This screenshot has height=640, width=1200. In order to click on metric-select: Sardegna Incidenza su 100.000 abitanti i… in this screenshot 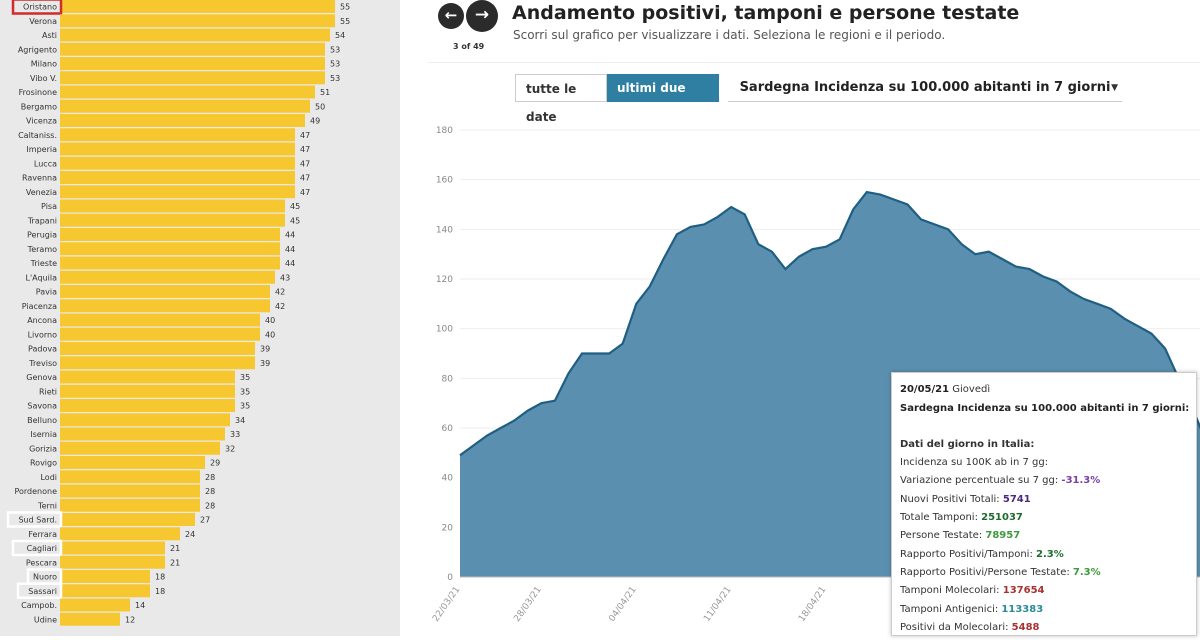, I will do `click(925, 88)`.